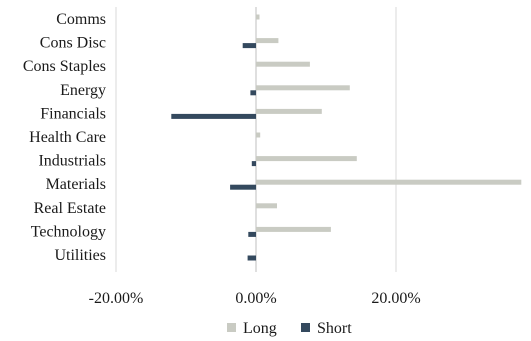 The image size is (531, 341). What do you see at coordinates (83, 90) in the screenshot?
I see `category-label: Energy` at bounding box center [83, 90].